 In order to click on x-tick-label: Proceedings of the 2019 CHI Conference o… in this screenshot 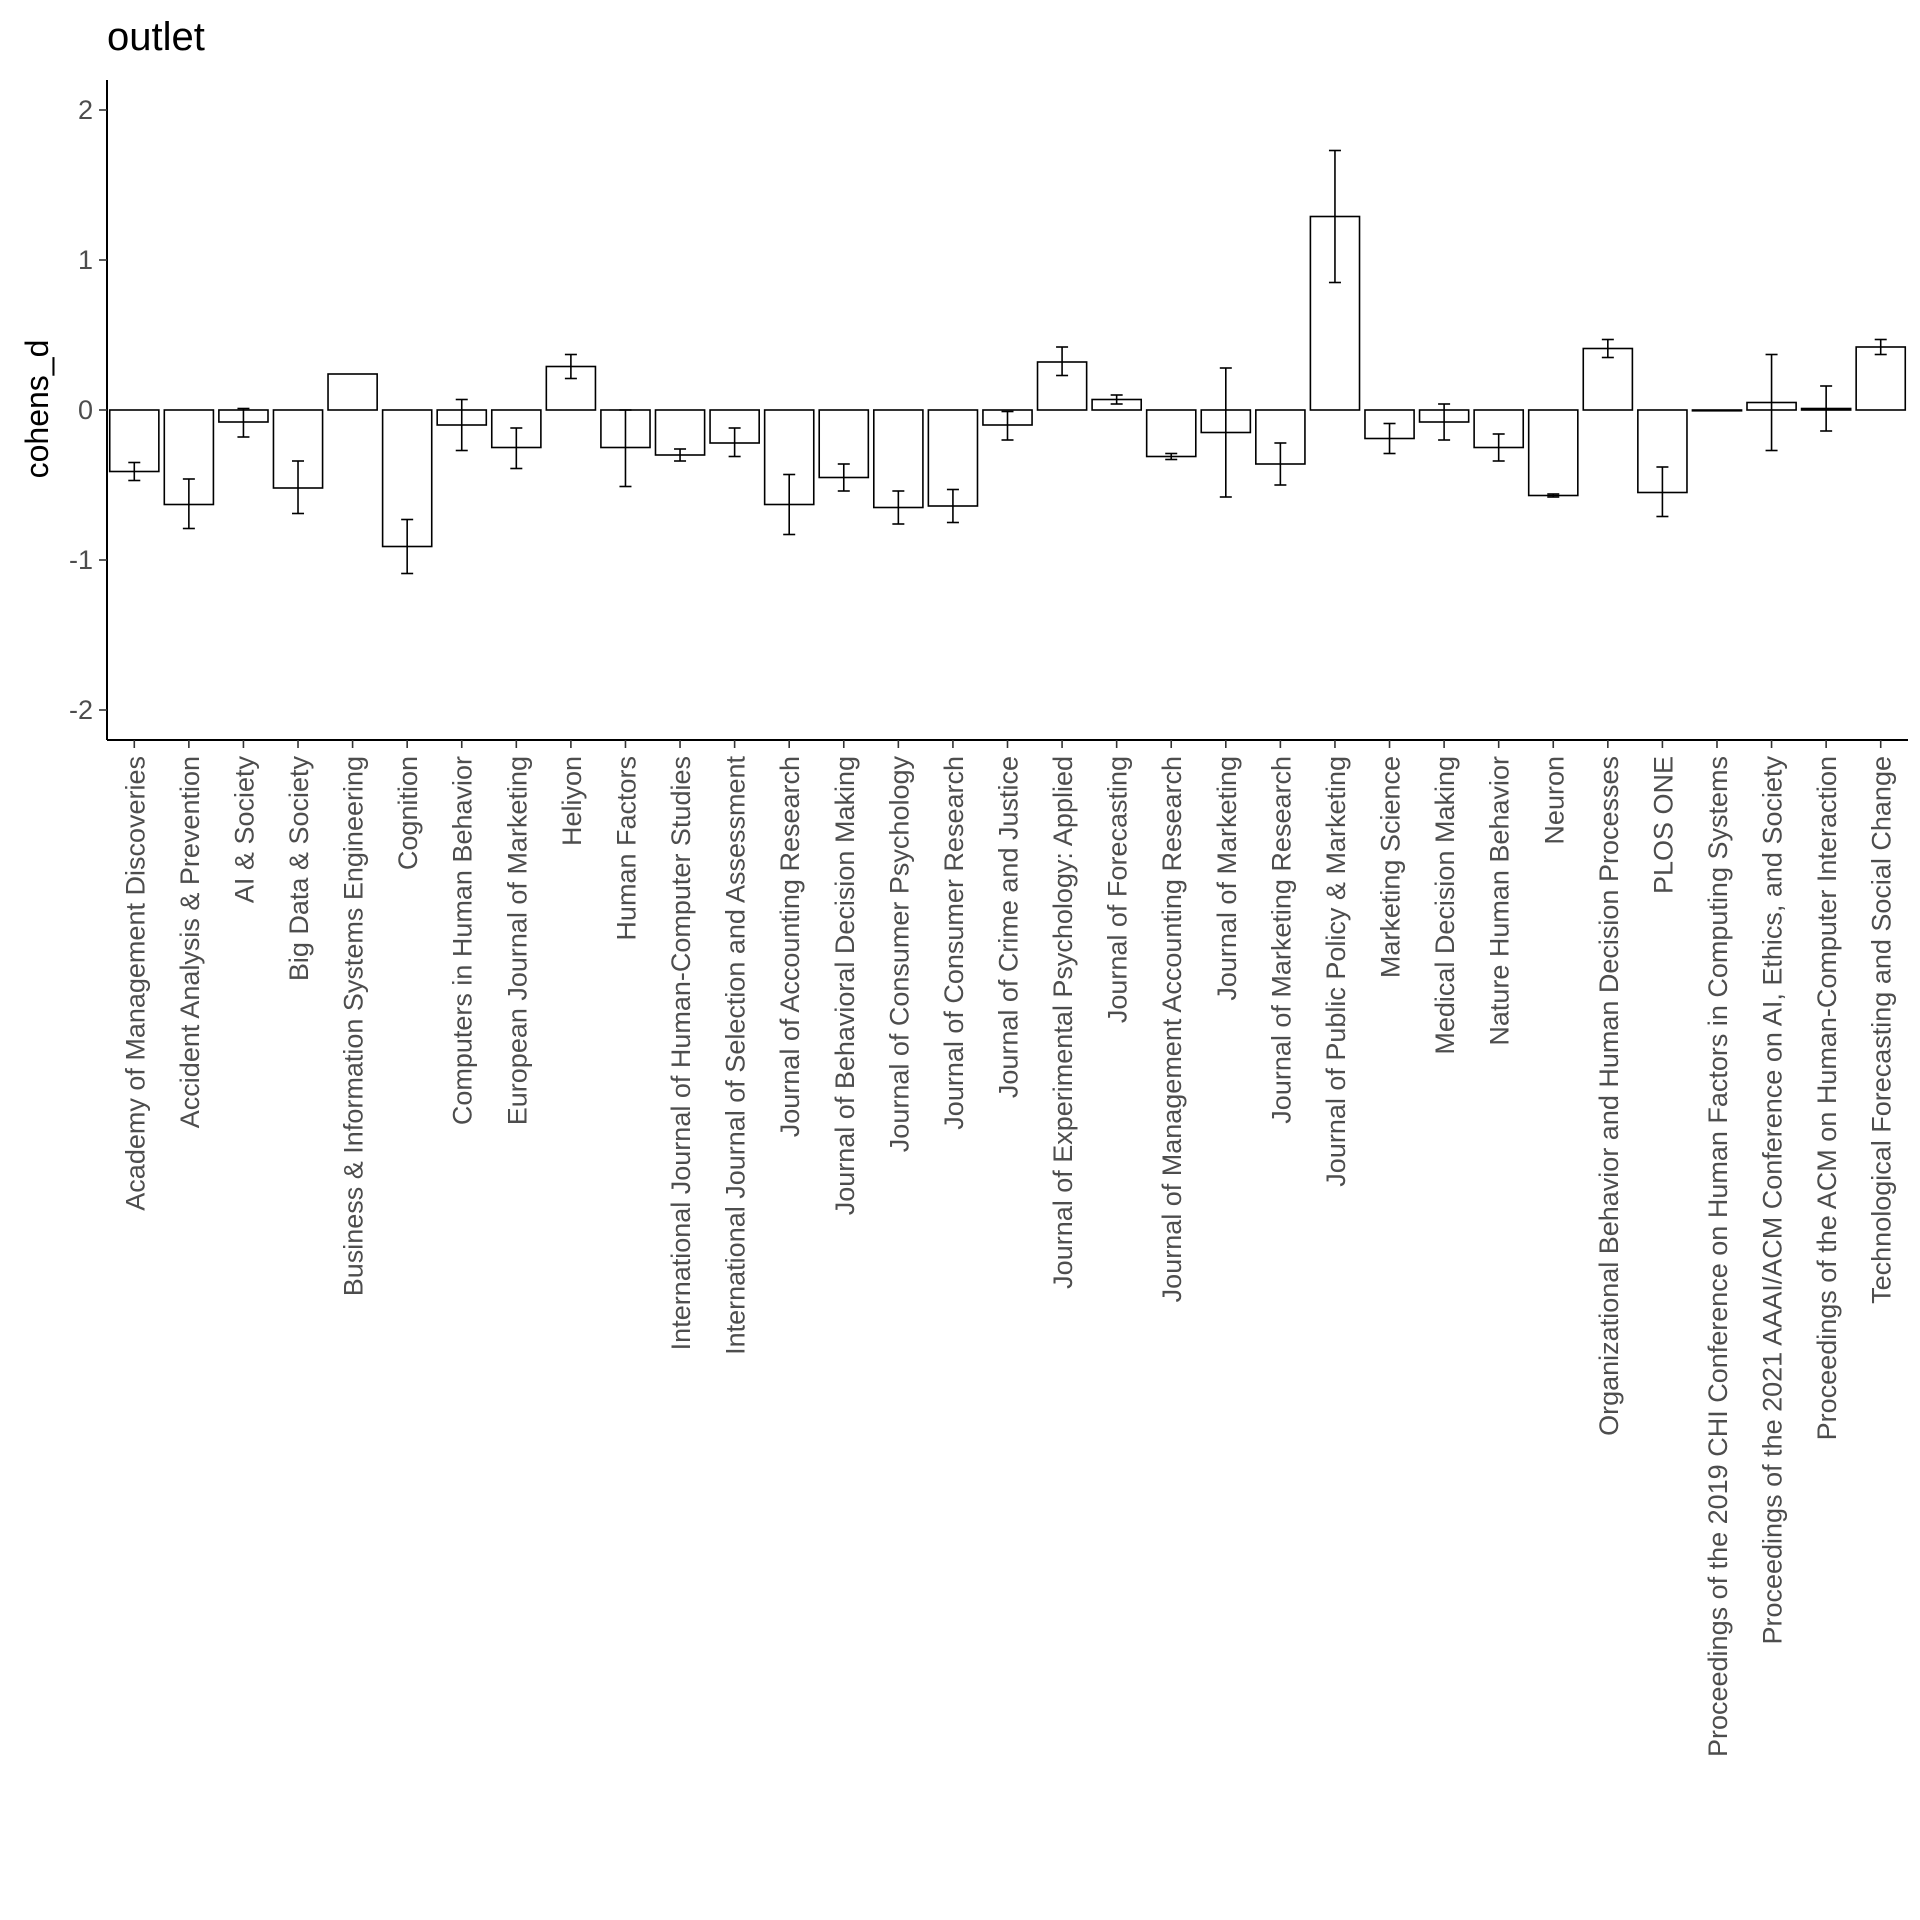, I will do `click(1718, 1256)`.